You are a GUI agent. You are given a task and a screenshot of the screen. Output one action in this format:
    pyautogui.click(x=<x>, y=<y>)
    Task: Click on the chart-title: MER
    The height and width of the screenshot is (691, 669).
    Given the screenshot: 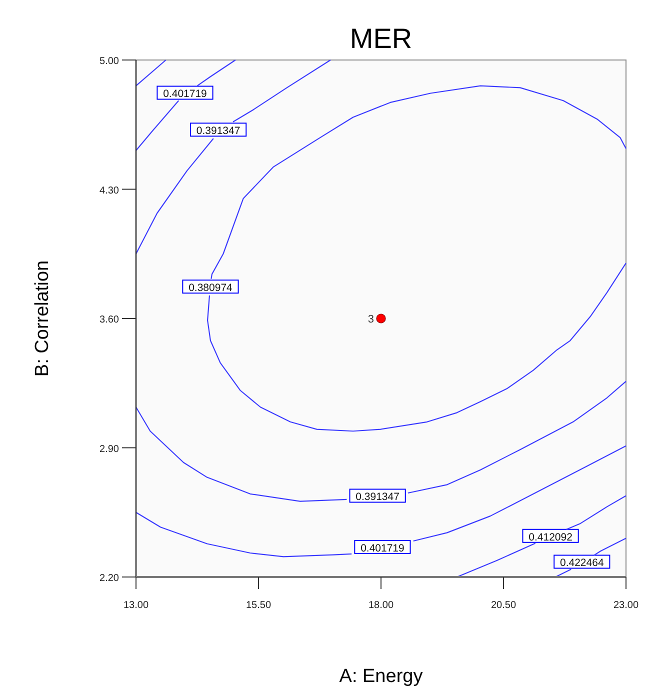 What is the action you would take?
    pyautogui.click(x=381, y=38)
    